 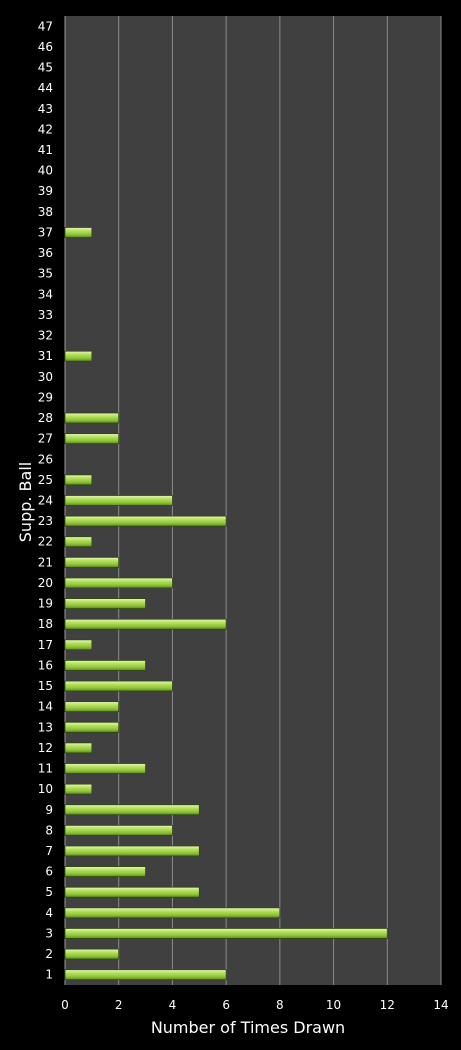 What do you see at coordinates (45, 583) in the screenshot?
I see `y-tick-label: 20` at bounding box center [45, 583].